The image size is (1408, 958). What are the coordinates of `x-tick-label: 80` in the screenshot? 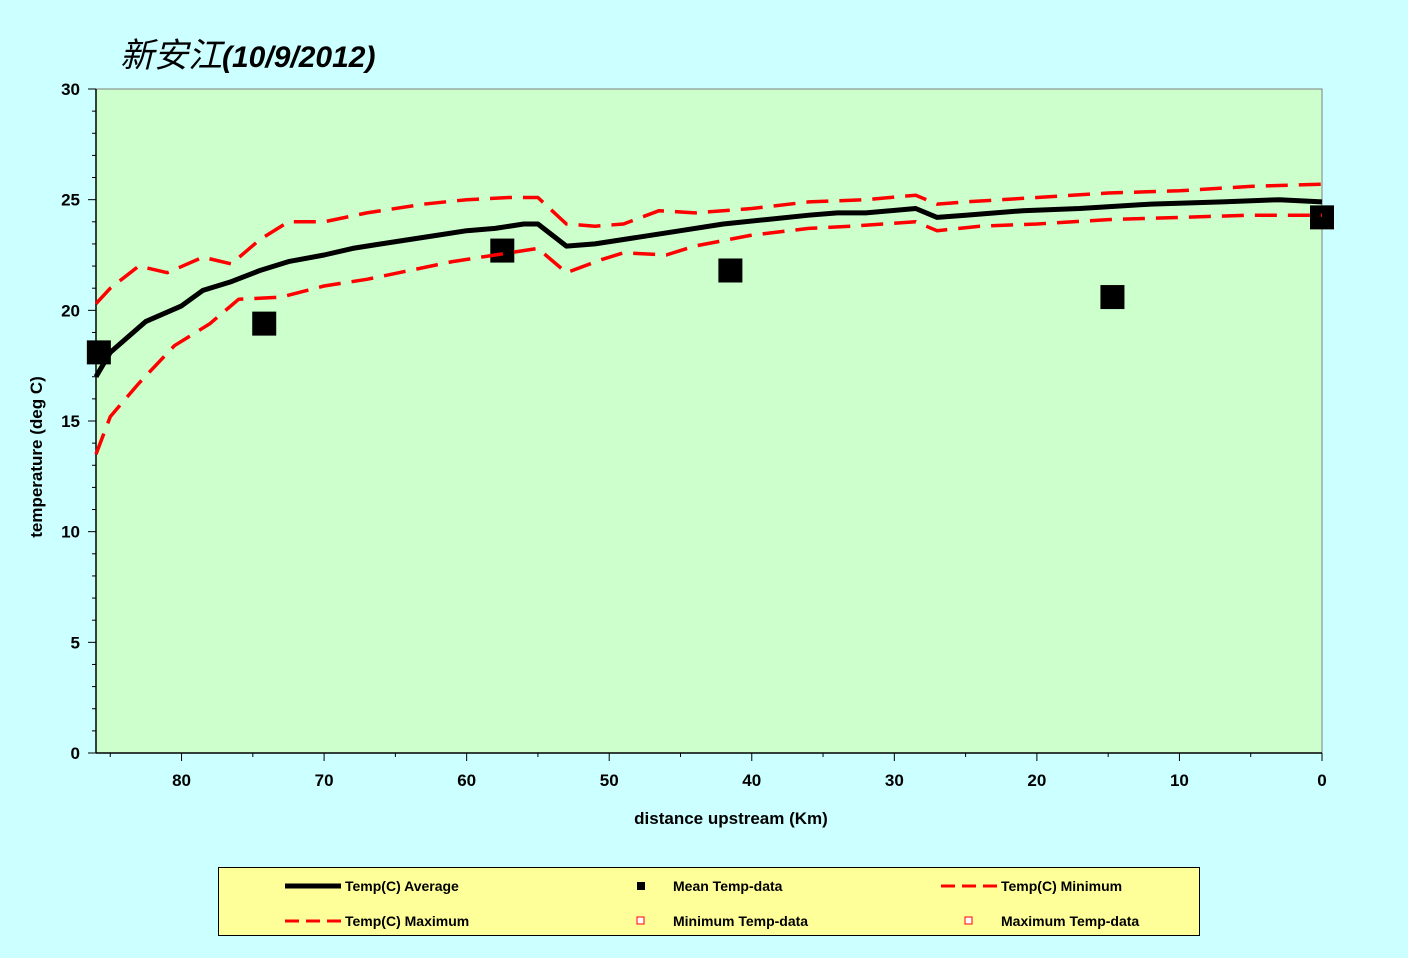 It's located at (181, 780).